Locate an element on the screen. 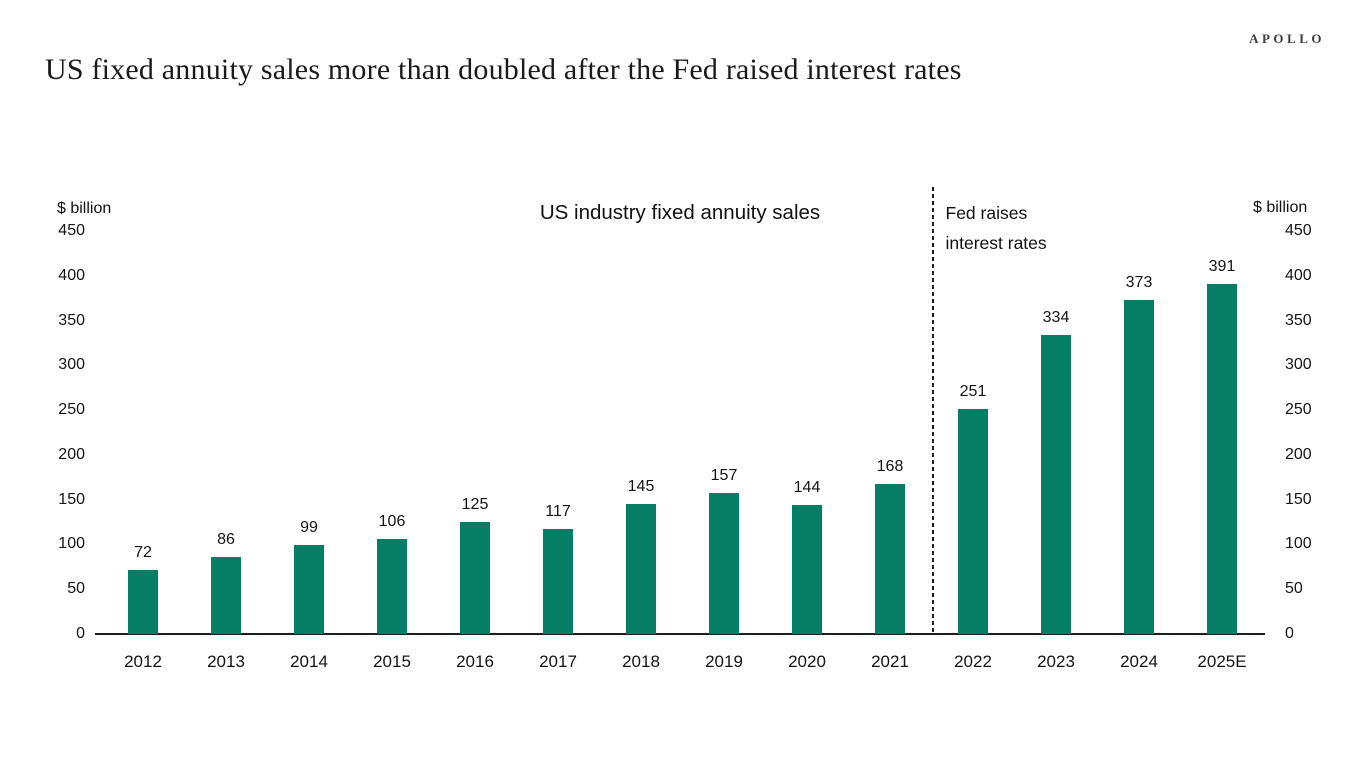 Image resolution: width=1366 pixels, height=768 pixels. x-label-2013: 2013 is located at coordinates (226, 661).